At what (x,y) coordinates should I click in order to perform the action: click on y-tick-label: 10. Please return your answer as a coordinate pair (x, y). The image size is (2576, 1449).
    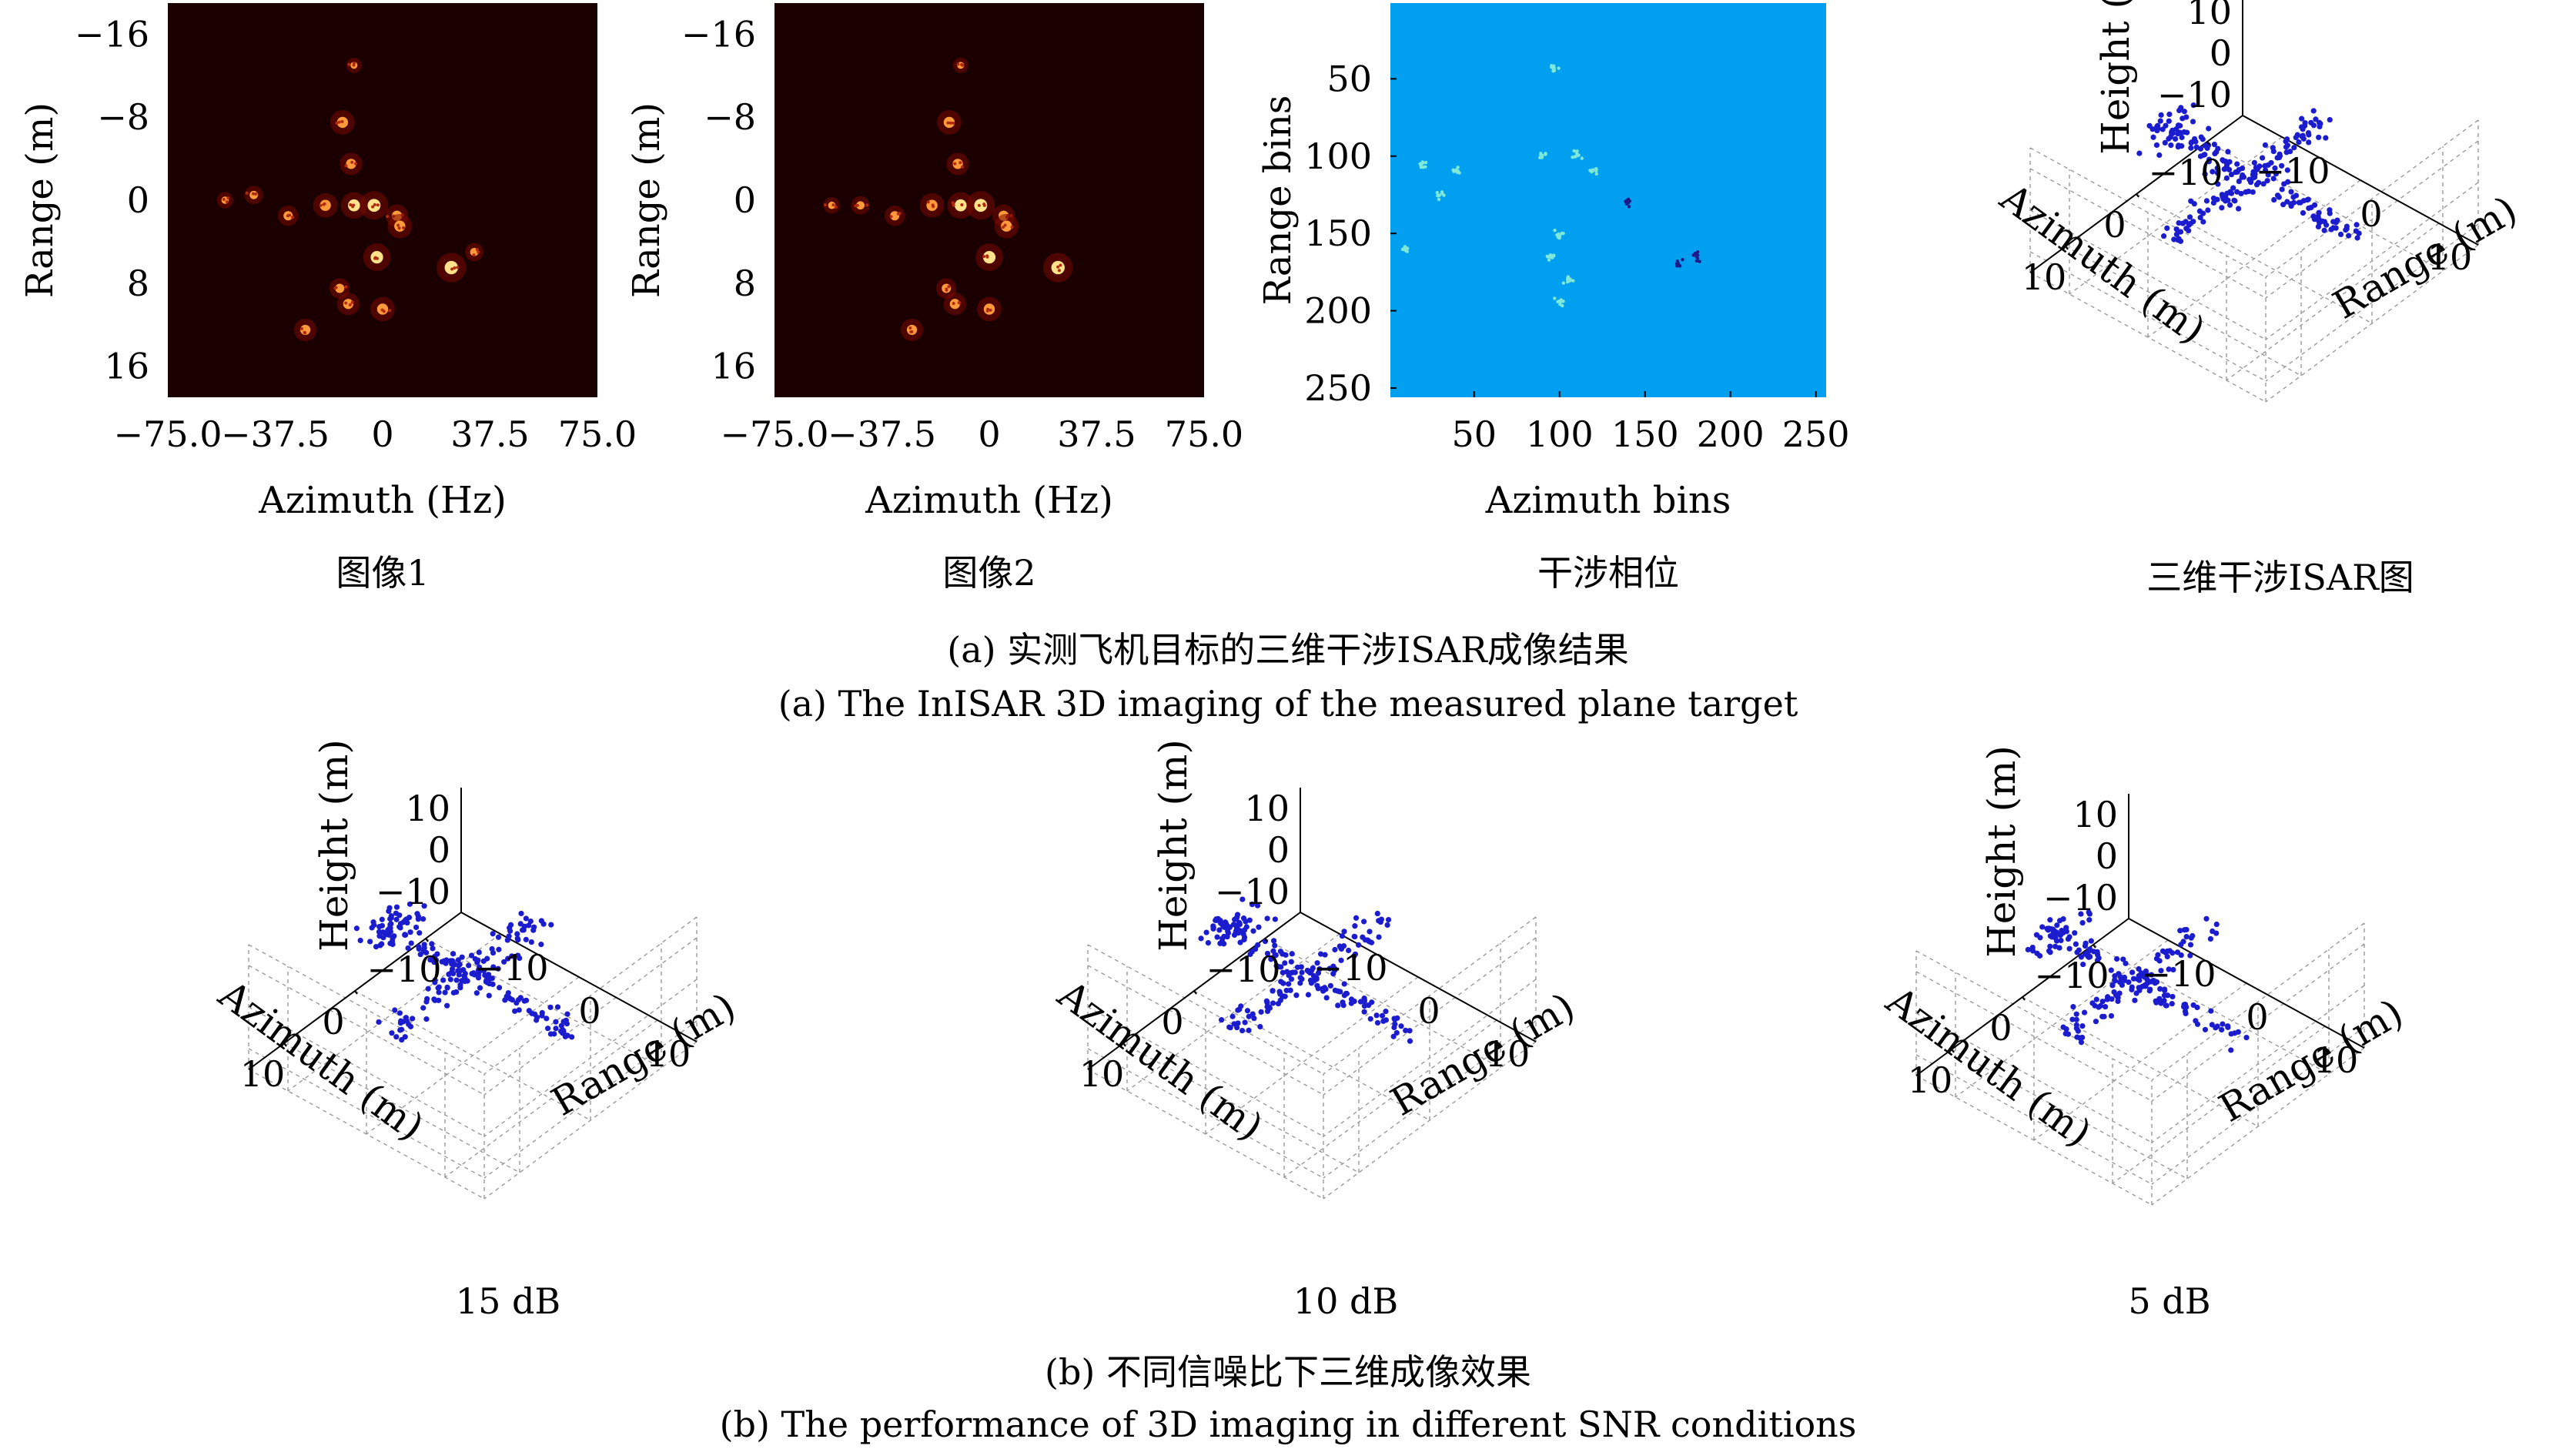
    Looking at the image, I should click on (2450, 257).